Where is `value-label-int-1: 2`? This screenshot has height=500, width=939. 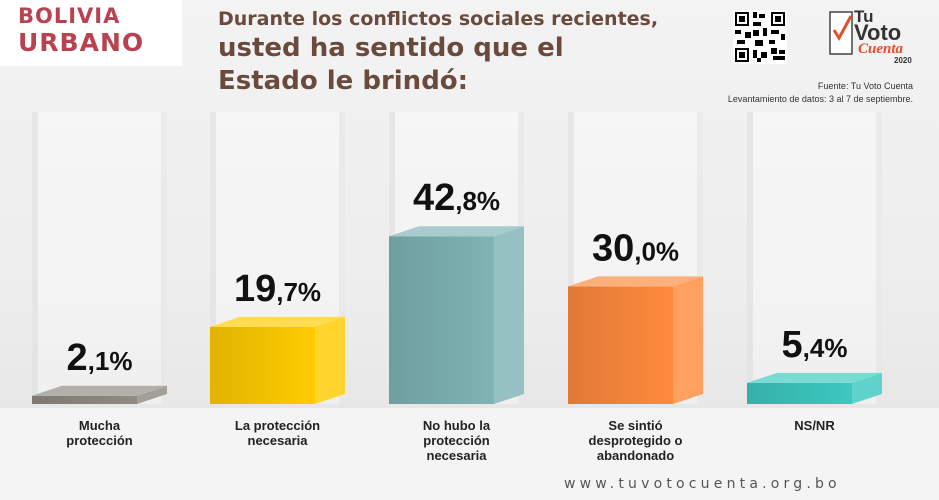 value-label-int-1: 2 is located at coordinates (77, 358).